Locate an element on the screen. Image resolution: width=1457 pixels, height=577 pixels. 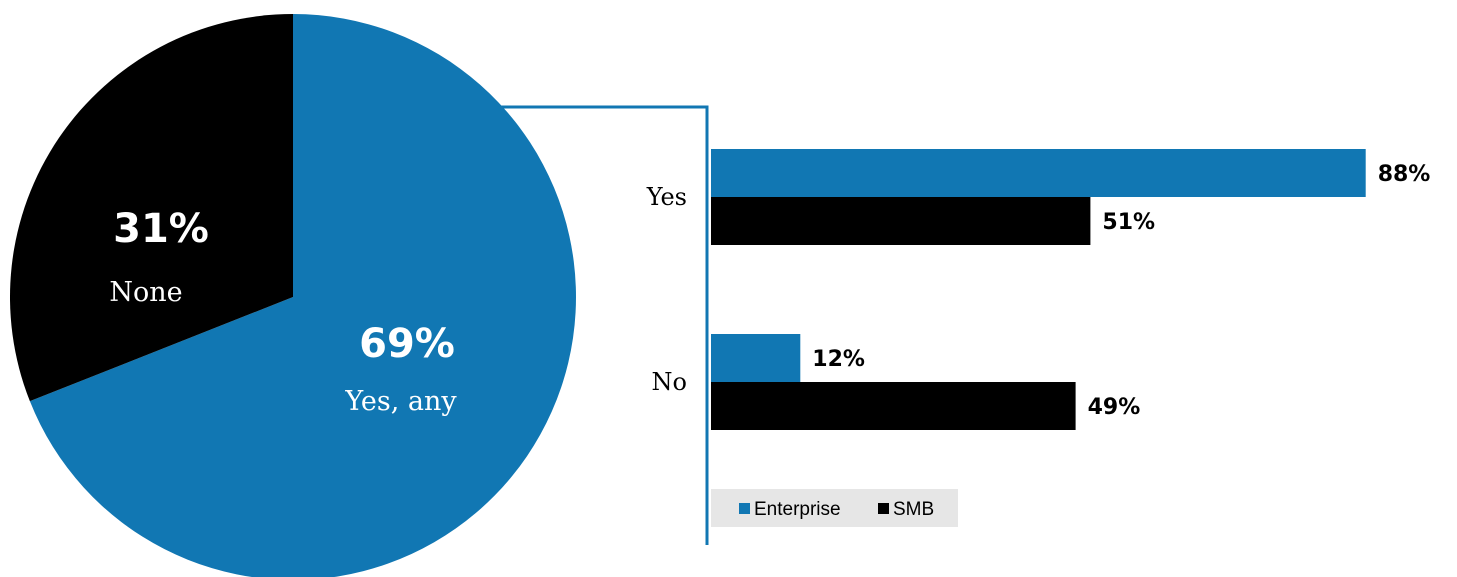
bar-value-smb-no: 49% is located at coordinates (1114, 407).